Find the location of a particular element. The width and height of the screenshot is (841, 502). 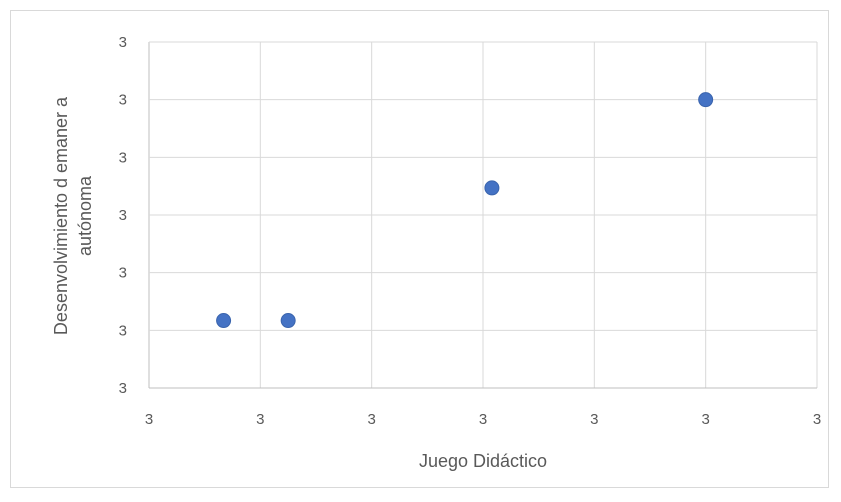

y-axis-title-group: Desenvolvimiento d emaner a autónoma is located at coordinates (73, 215).